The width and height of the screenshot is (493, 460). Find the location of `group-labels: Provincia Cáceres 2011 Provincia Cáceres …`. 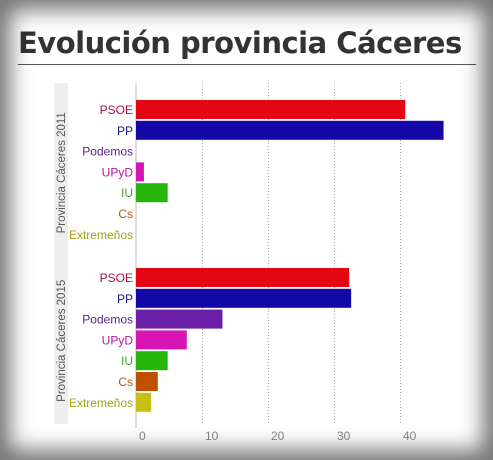

group-labels: Provincia Cáceres 2011 Provincia Cáceres … is located at coordinates (61, 253).